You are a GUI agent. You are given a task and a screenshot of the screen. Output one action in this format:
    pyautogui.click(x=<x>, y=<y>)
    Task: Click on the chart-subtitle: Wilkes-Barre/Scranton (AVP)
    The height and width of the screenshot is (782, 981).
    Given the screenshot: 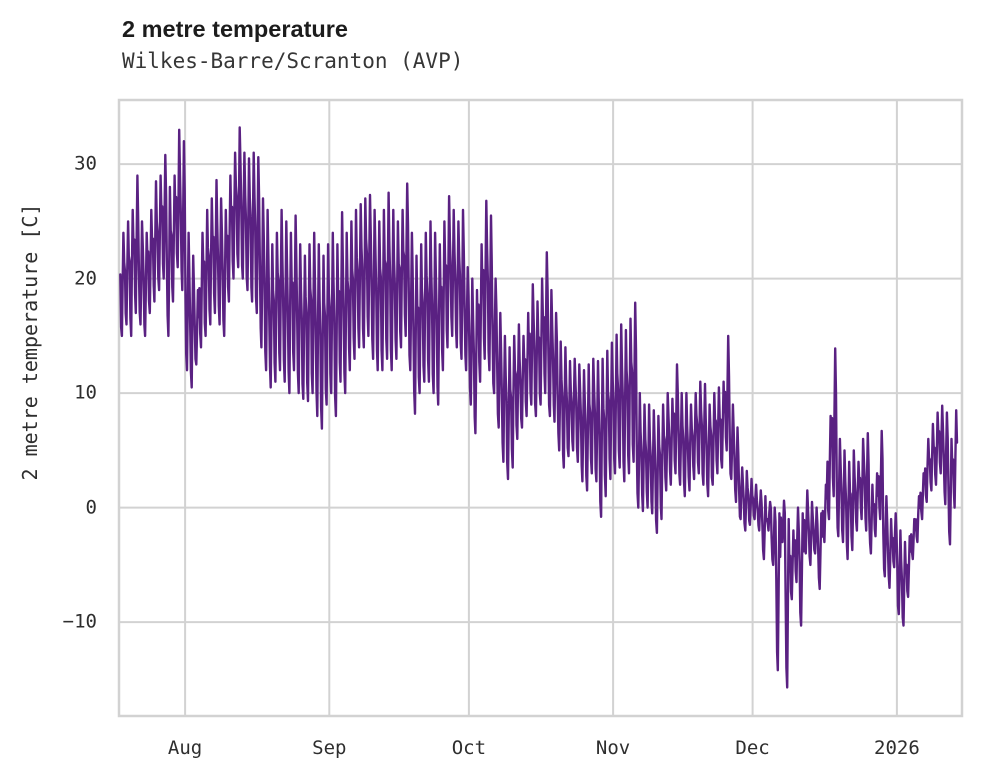 What is the action you would take?
    pyautogui.click(x=293, y=61)
    